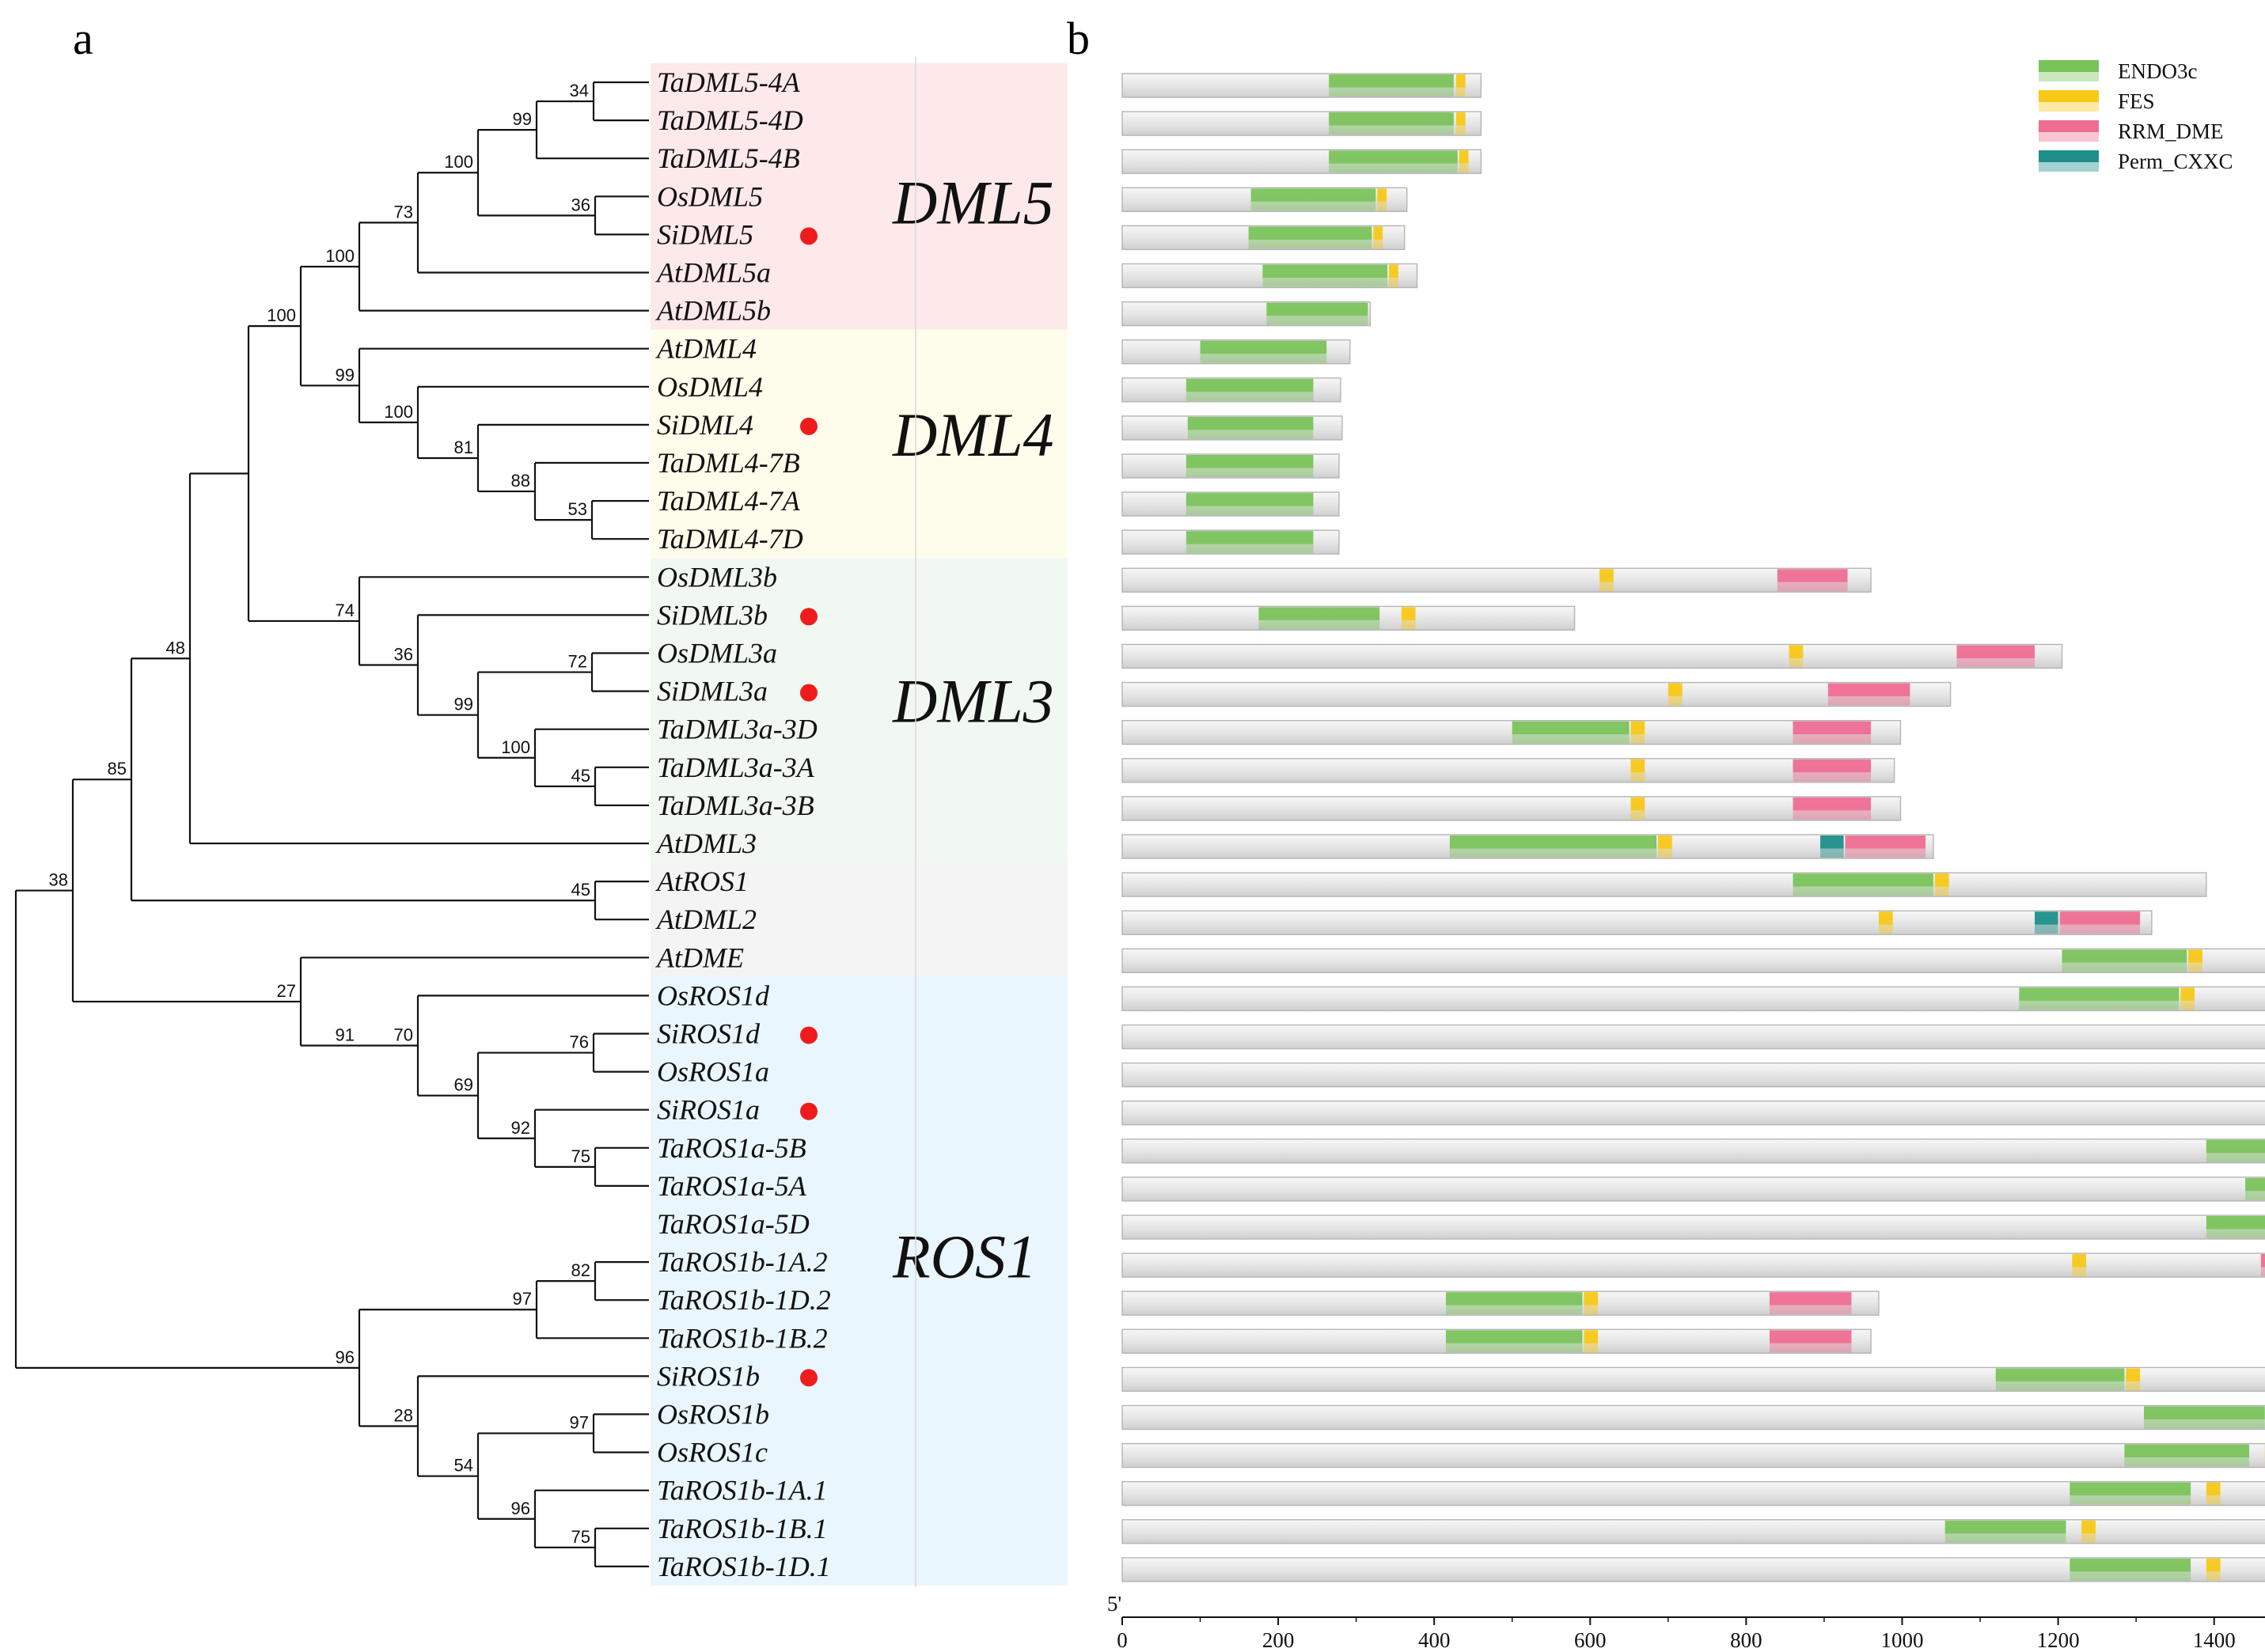  Describe the element at coordinates (699, 958) in the screenshot. I see `gene-label-atdme: AtDME` at that location.